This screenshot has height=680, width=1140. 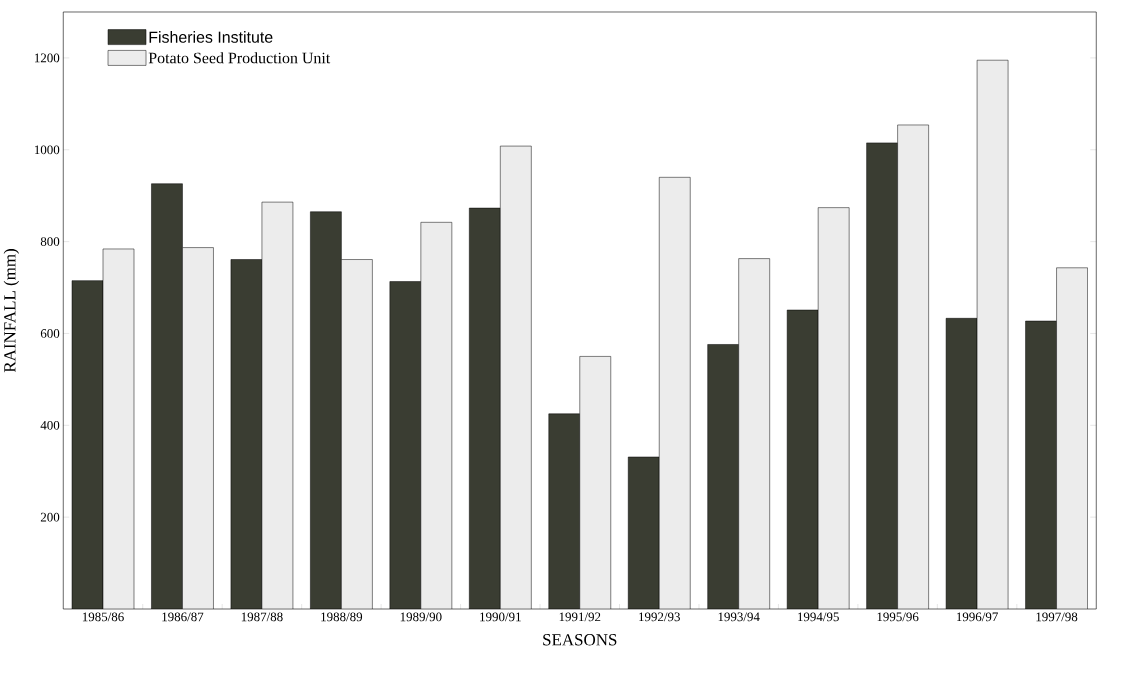 I want to click on x-tick-label: 1989/90, so click(x=421, y=617).